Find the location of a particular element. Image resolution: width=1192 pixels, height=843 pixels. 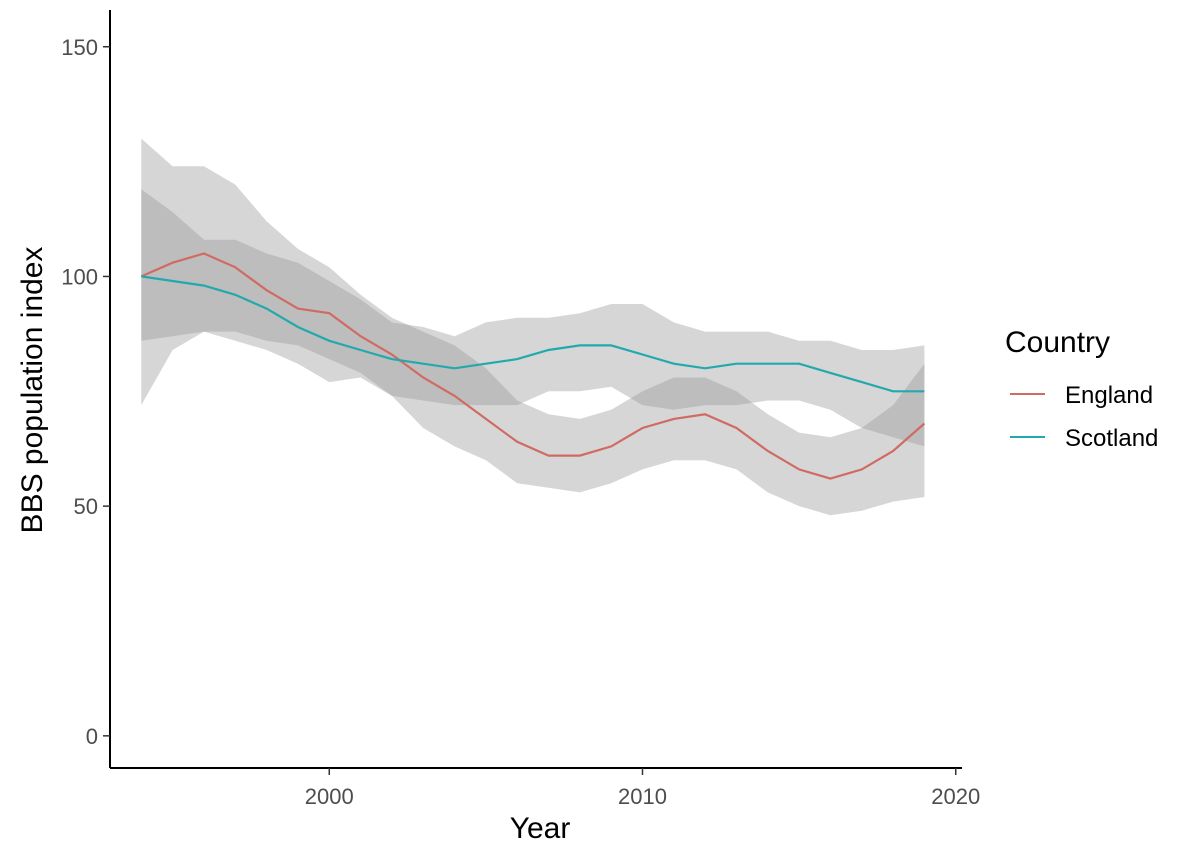

legend: Country England Scotland is located at coordinates (1081, 389).